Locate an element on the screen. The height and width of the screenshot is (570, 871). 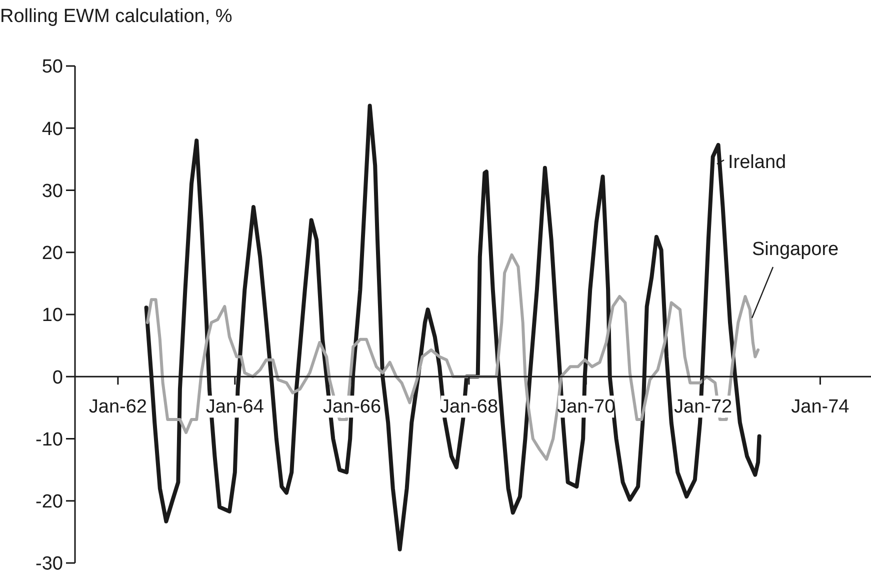
x-tick-label: Jan-74 is located at coordinates (820, 407).